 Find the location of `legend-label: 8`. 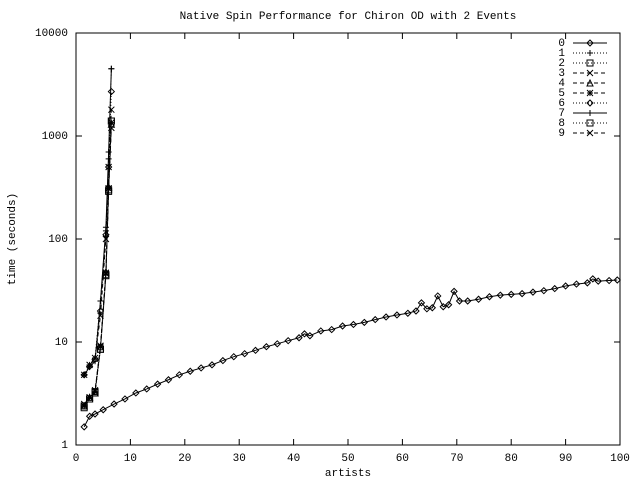

legend-label: 8 is located at coordinates (561, 124).